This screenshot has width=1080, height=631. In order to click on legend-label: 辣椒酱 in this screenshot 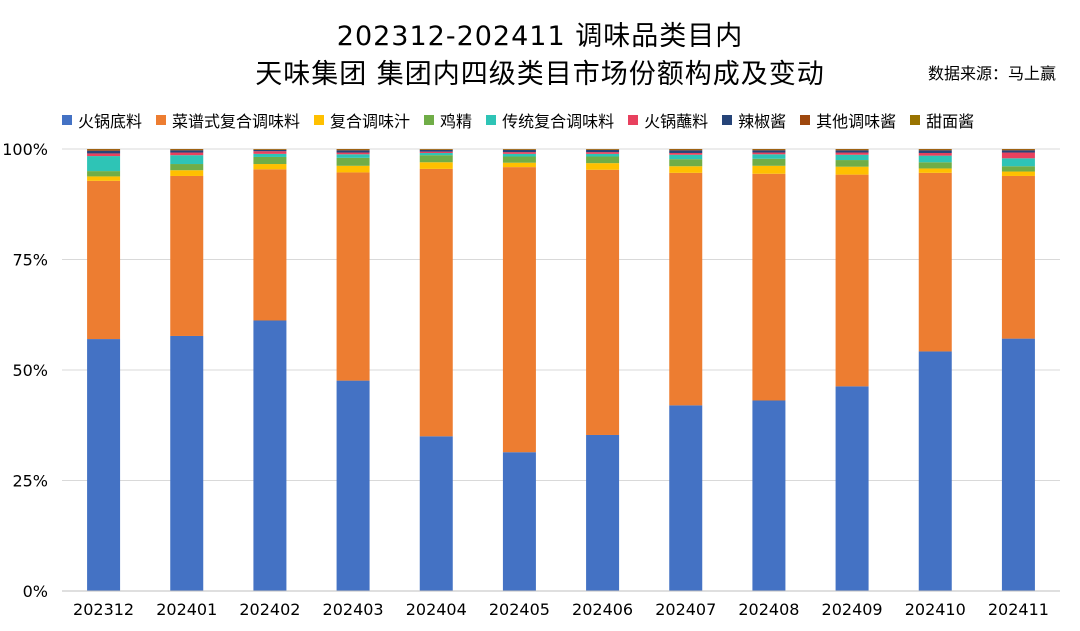, I will do `click(762, 121)`.